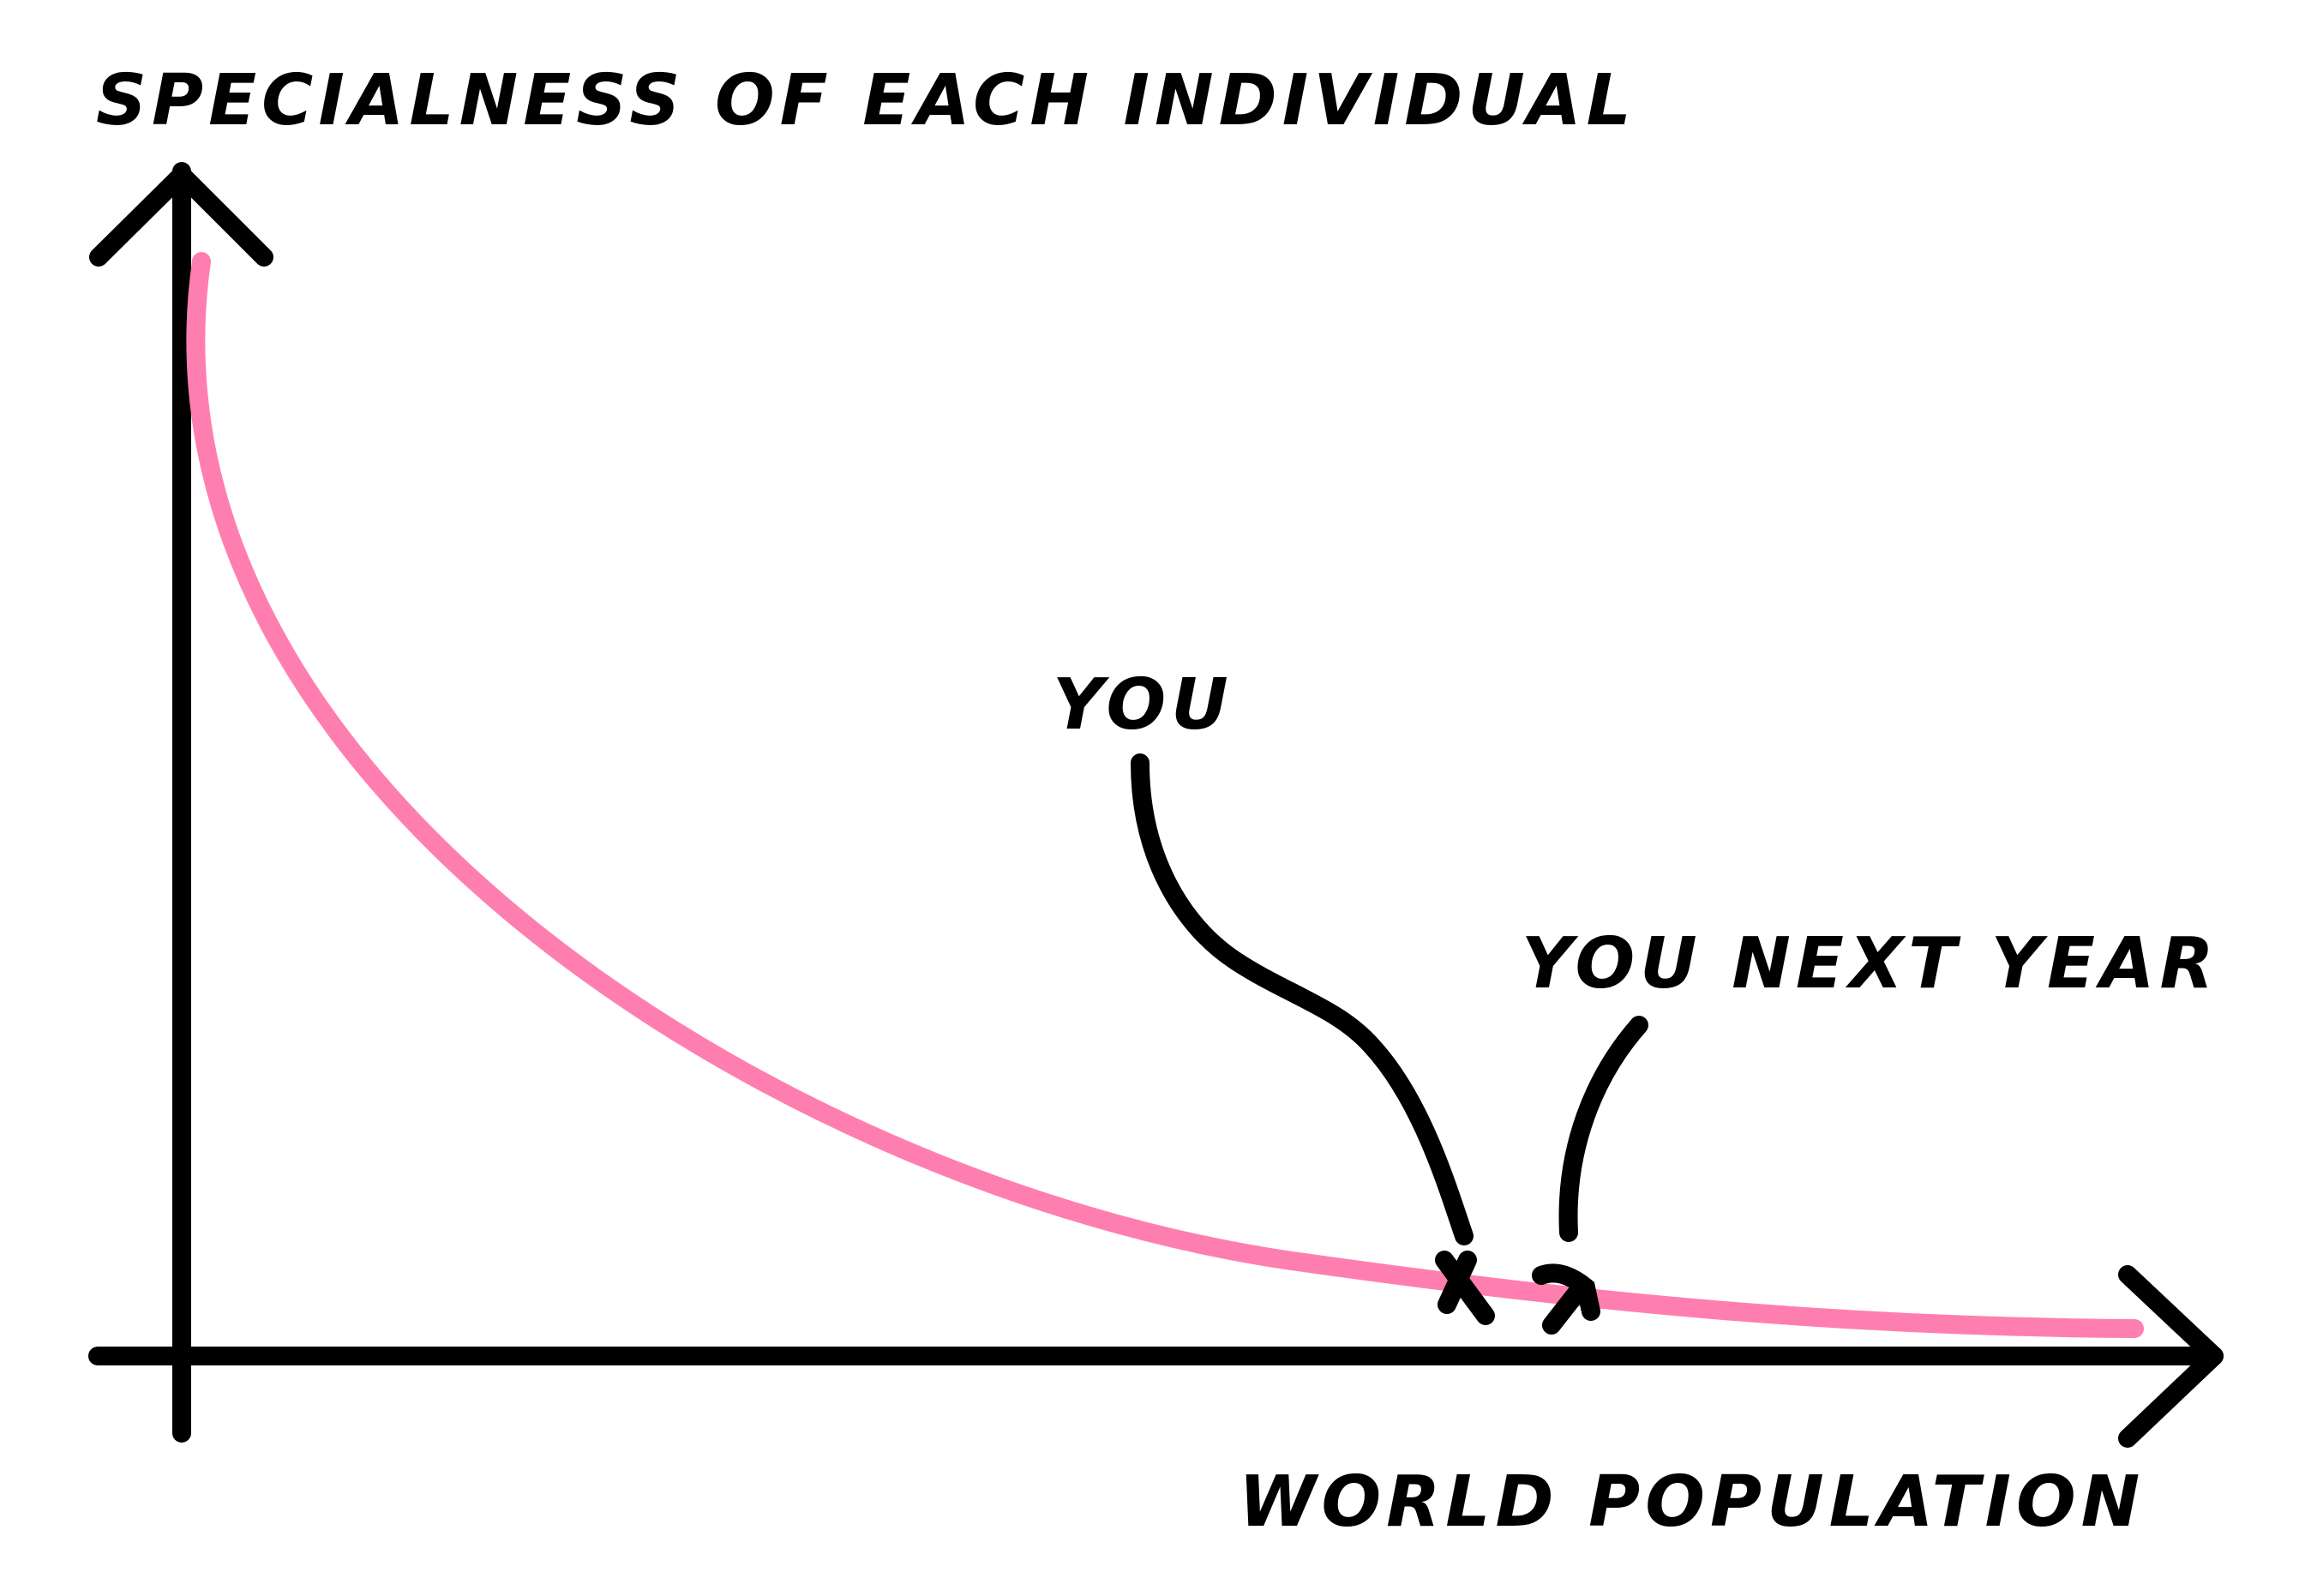 The height and width of the screenshot is (1596, 2317). What do you see at coordinates (1603, 1129) in the screenshot?
I see `point-you-next-year-leader` at bounding box center [1603, 1129].